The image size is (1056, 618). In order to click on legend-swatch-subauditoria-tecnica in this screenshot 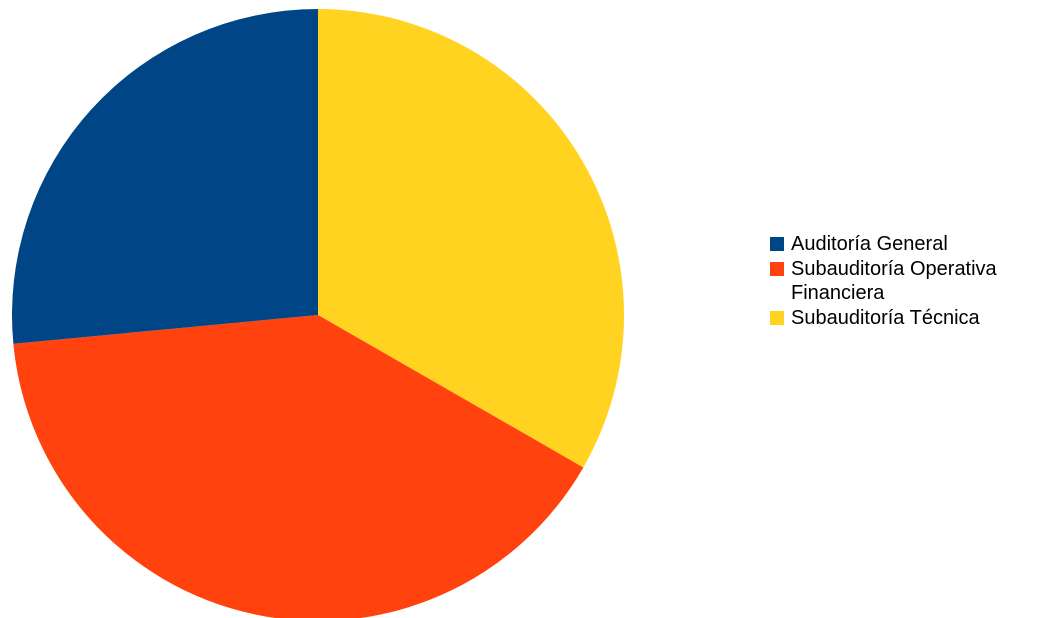, I will do `click(777, 318)`.